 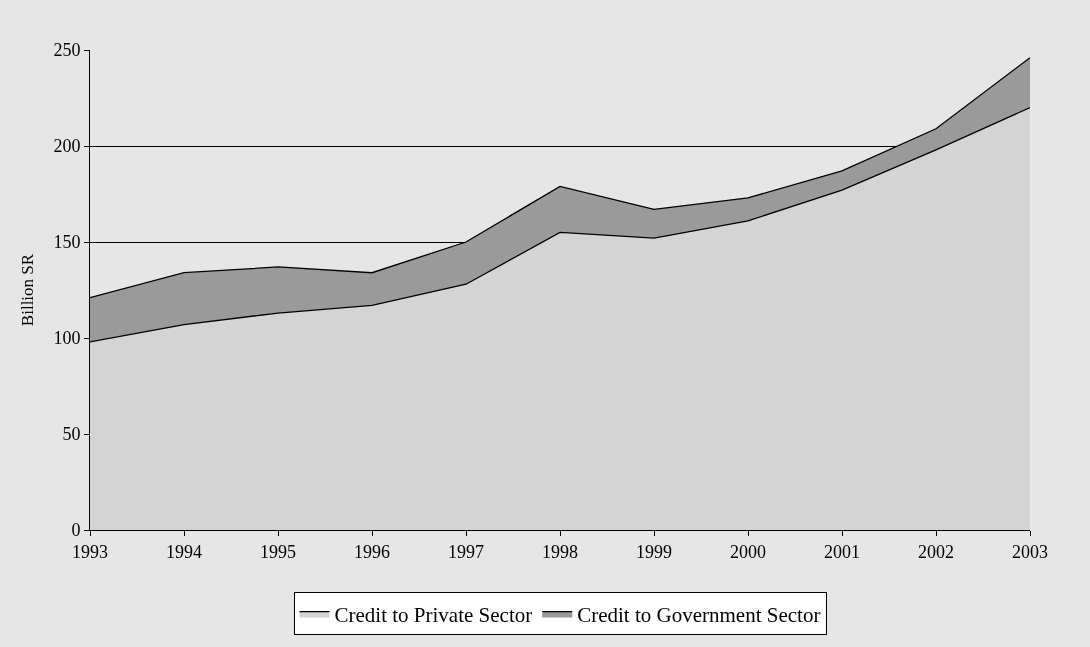 What do you see at coordinates (433, 614) in the screenshot?
I see `legend-label: Credit to Private Sector` at bounding box center [433, 614].